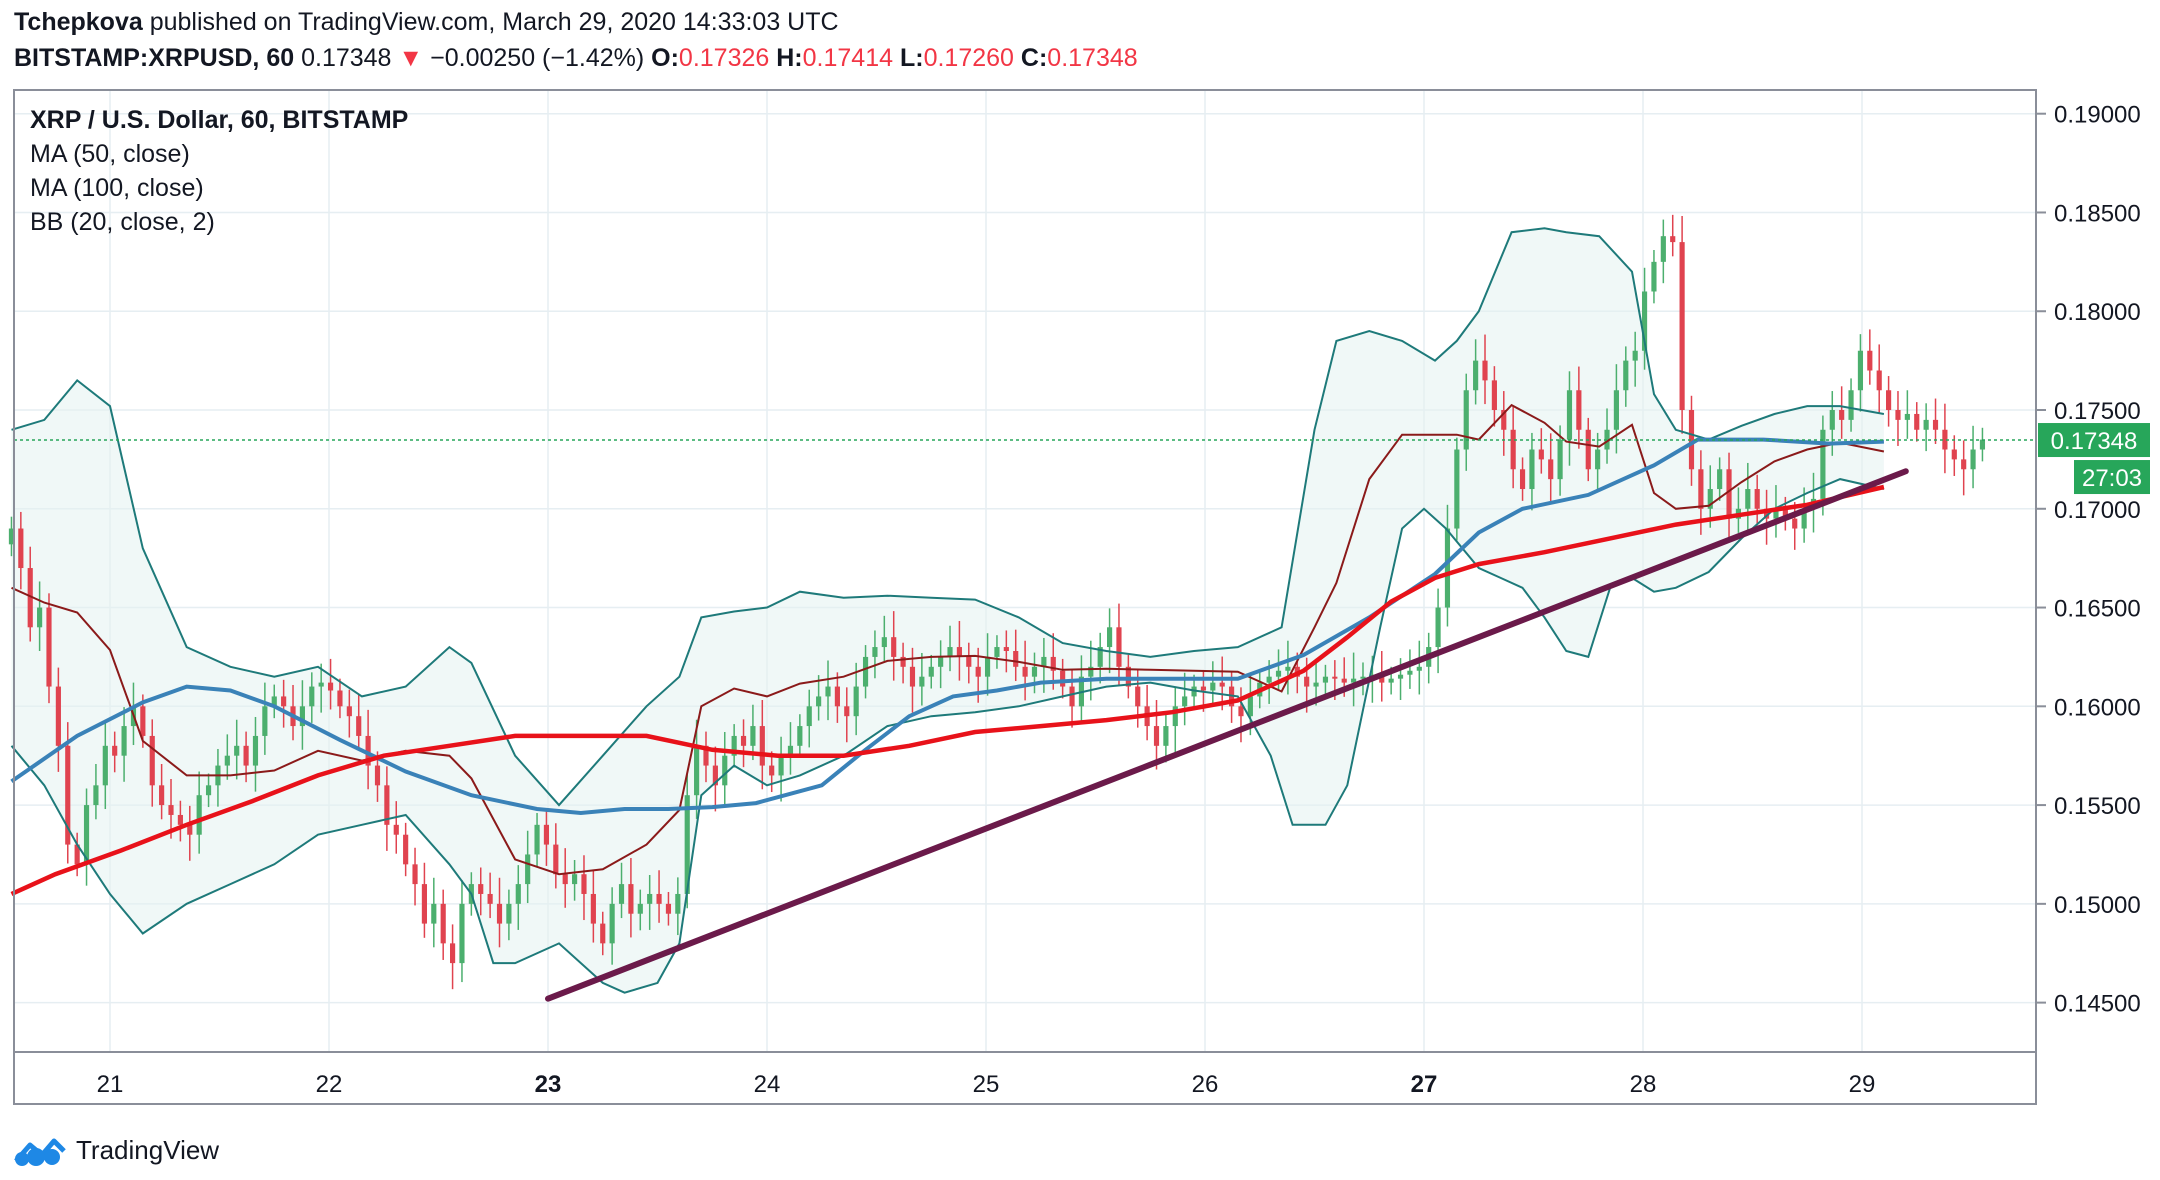 This screenshot has height=1180, width=2160. Describe the element at coordinates (789, 58) in the screenshot. I see `high-label: H:` at that location.